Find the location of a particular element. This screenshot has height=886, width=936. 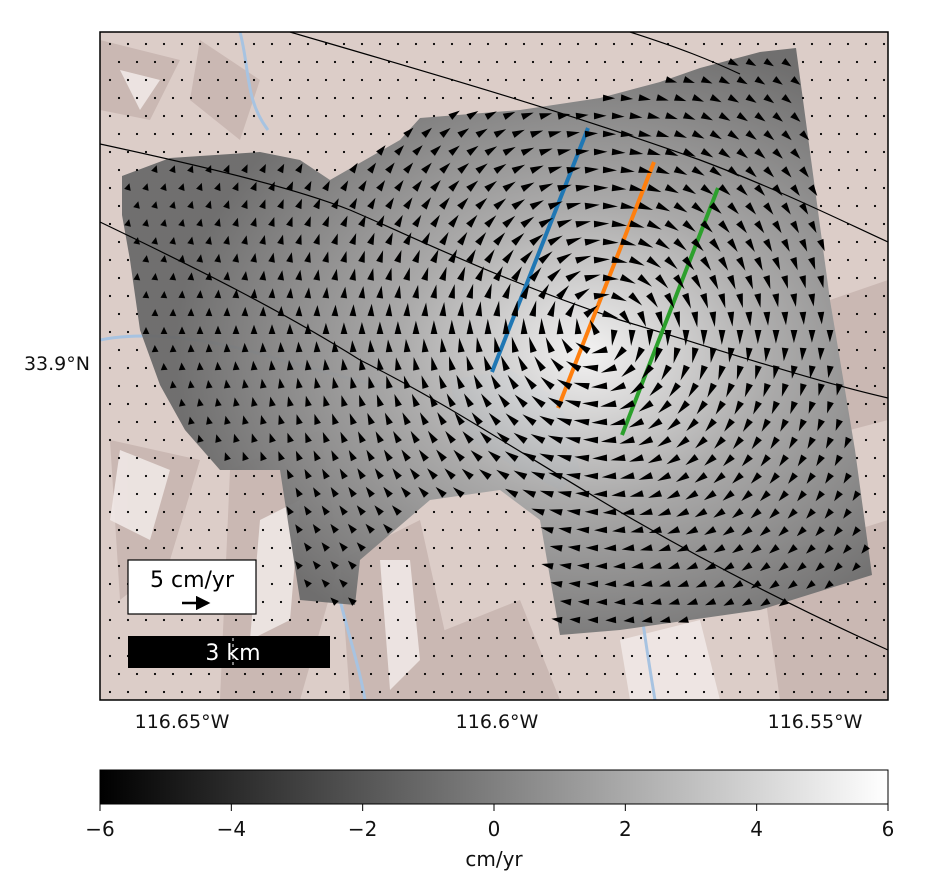

profile-line-green is located at coordinates (670, 311).